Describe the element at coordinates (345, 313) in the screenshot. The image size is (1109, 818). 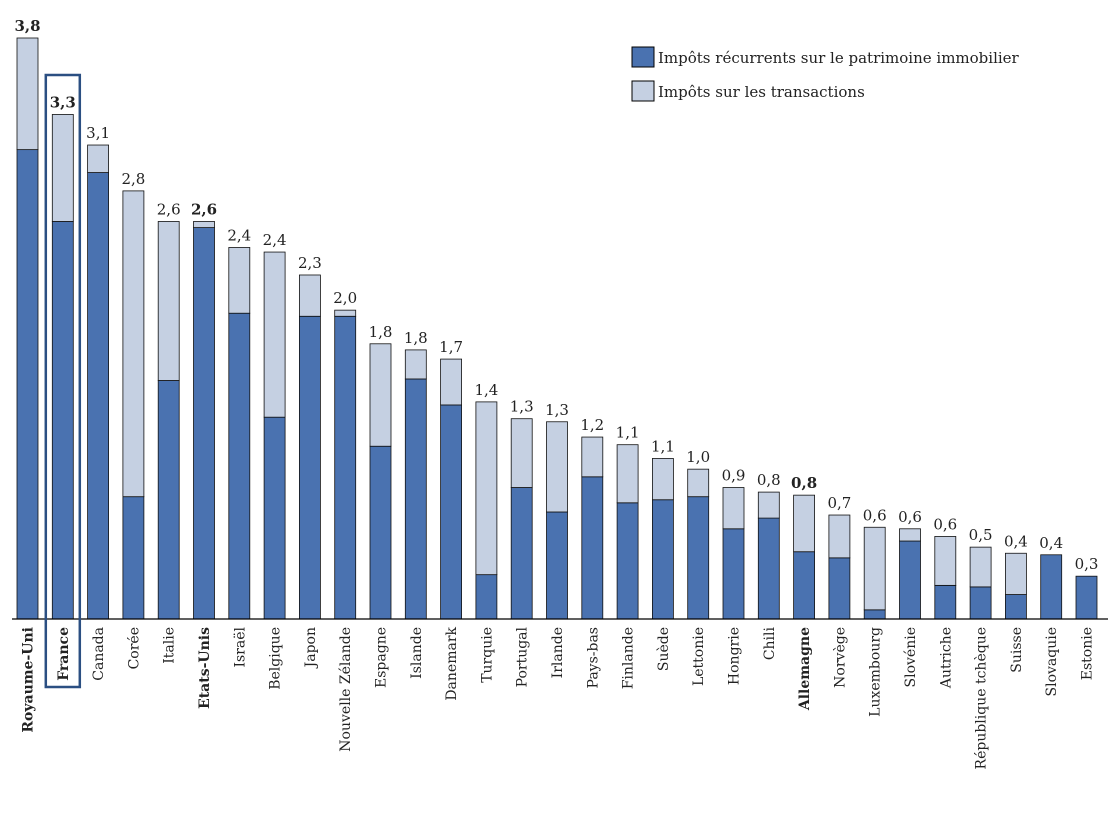
I see `bar-transactions-nouvelle-zelande` at that location.